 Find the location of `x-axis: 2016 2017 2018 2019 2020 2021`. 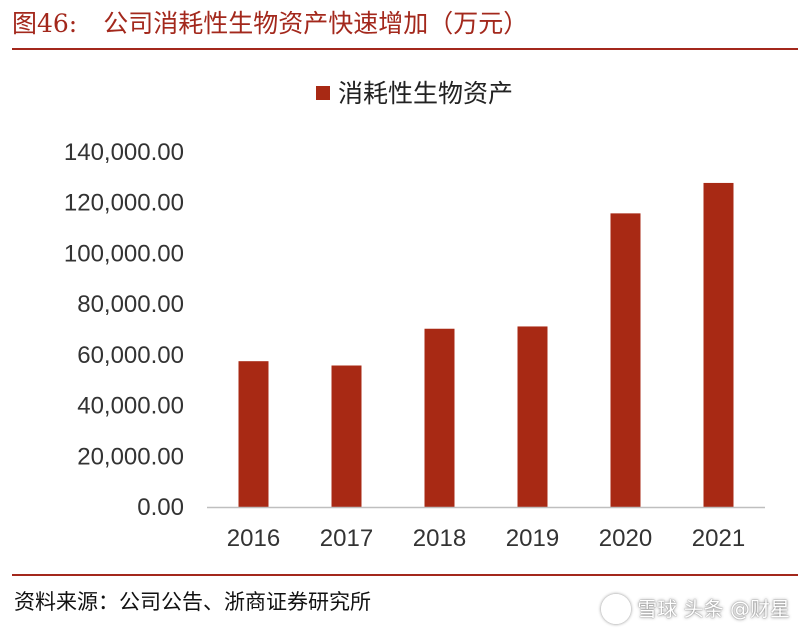

x-axis: 2016 2017 2018 2019 2020 2021 is located at coordinates (486, 538).